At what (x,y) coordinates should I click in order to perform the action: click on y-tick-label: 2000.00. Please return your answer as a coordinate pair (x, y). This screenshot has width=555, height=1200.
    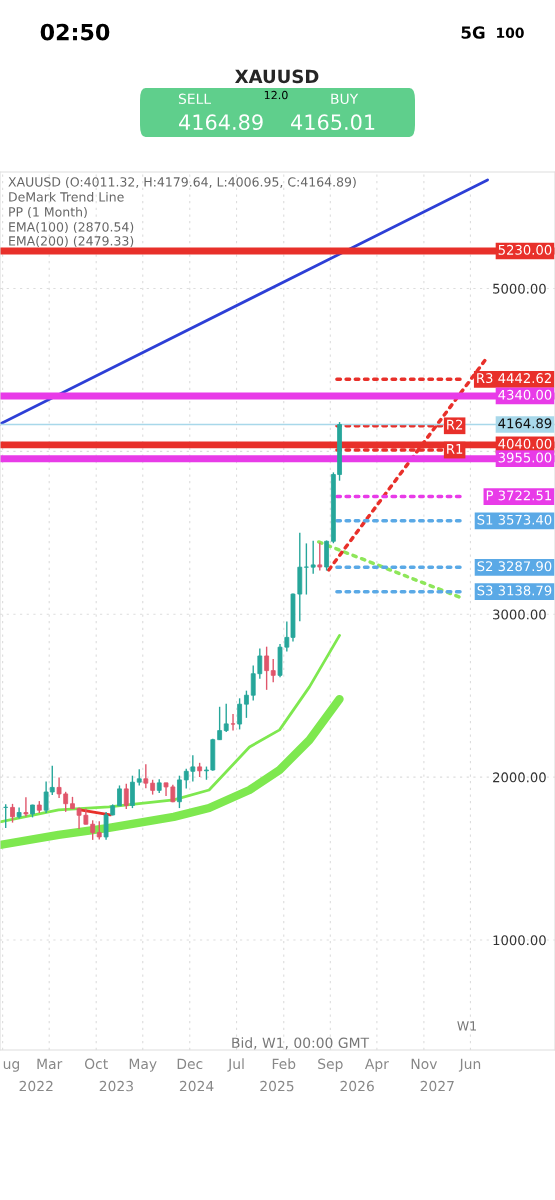
    Looking at the image, I should click on (519, 777).